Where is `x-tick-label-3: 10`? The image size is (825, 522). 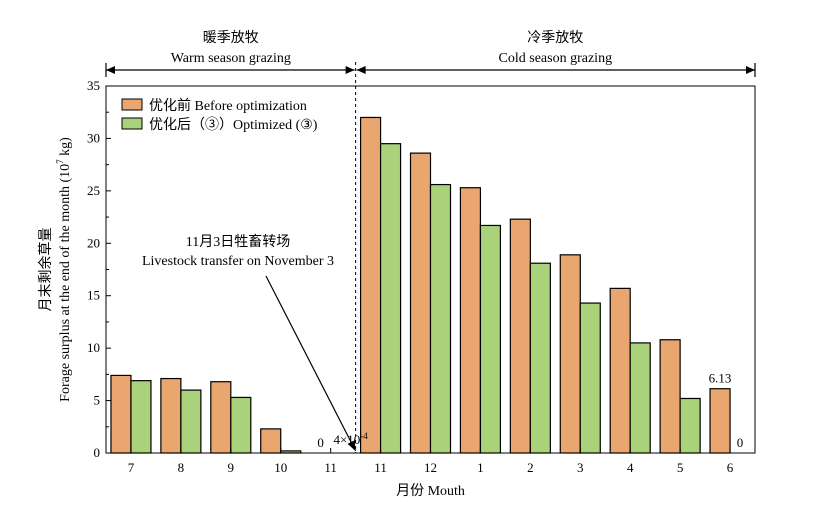
x-tick-label-3: 10 is located at coordinates (280, 467).